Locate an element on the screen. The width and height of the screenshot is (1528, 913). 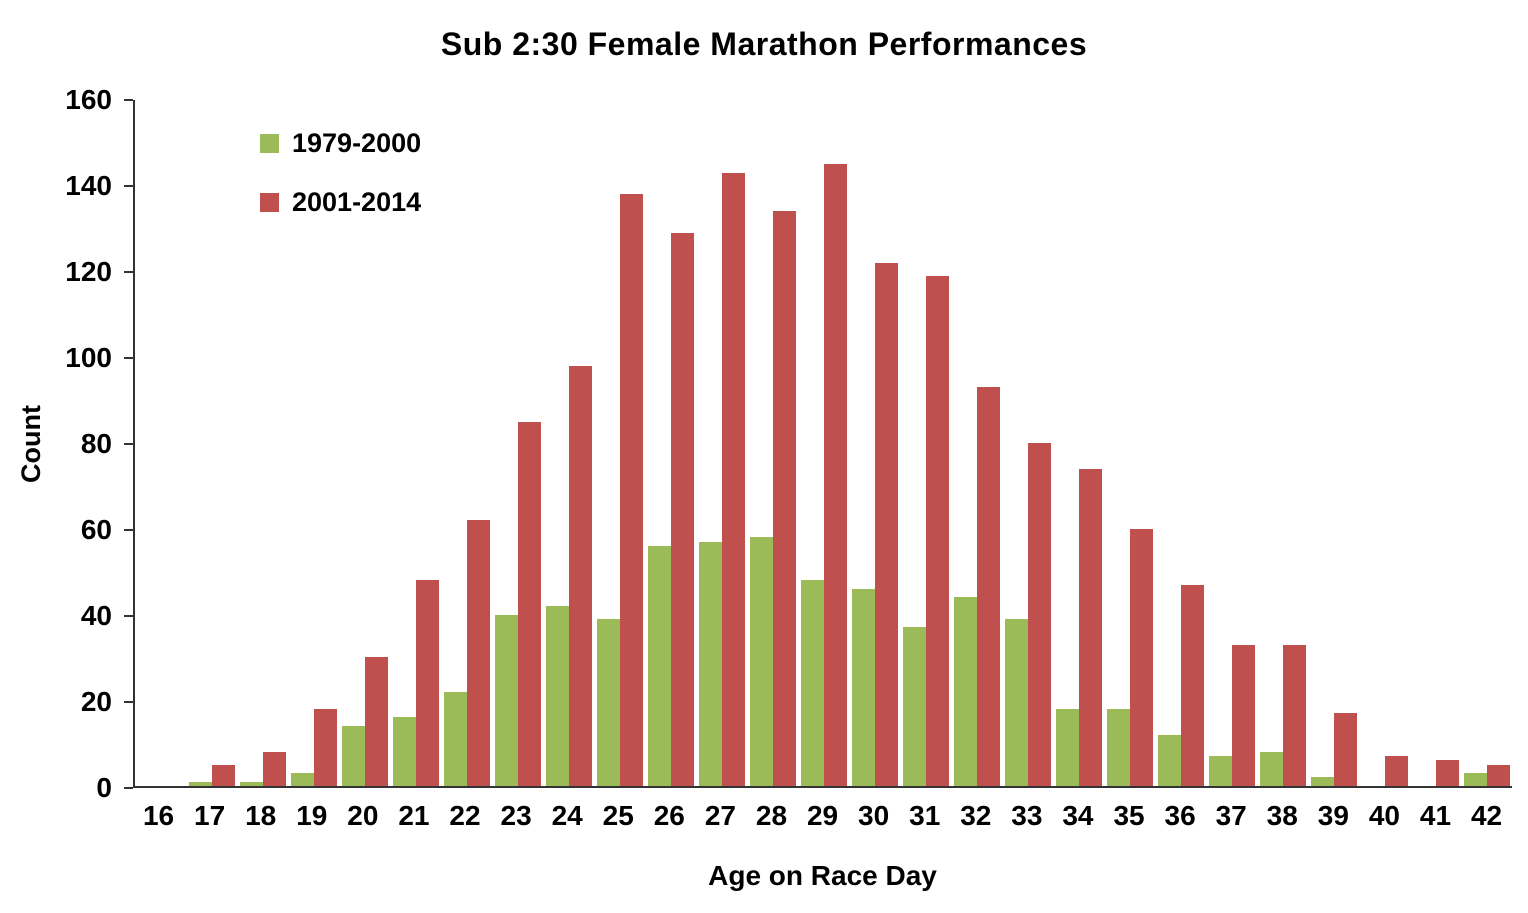
y-tick-140: 140 is located at coordinates (88, 185).